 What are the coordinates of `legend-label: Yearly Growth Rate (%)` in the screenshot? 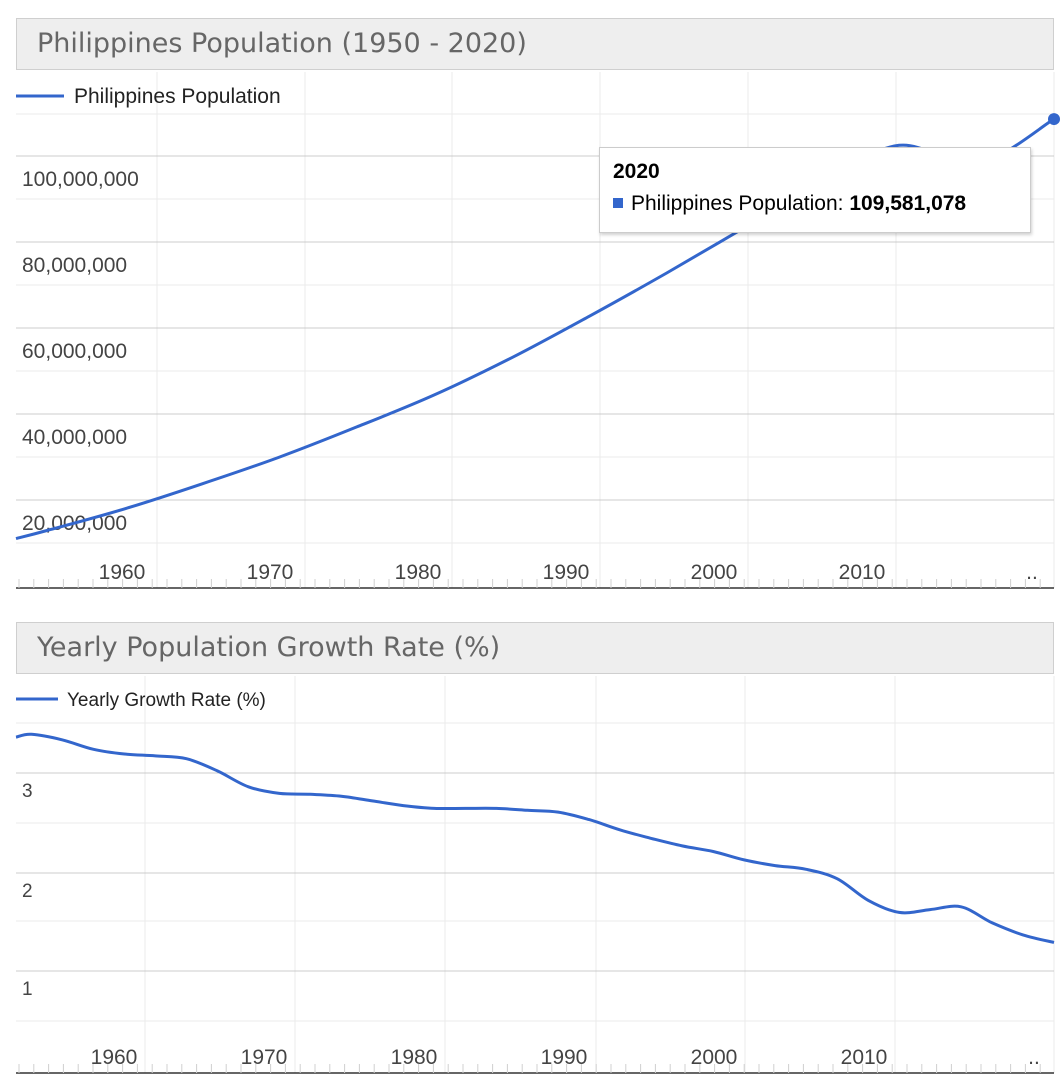 It's located at (166, 700).